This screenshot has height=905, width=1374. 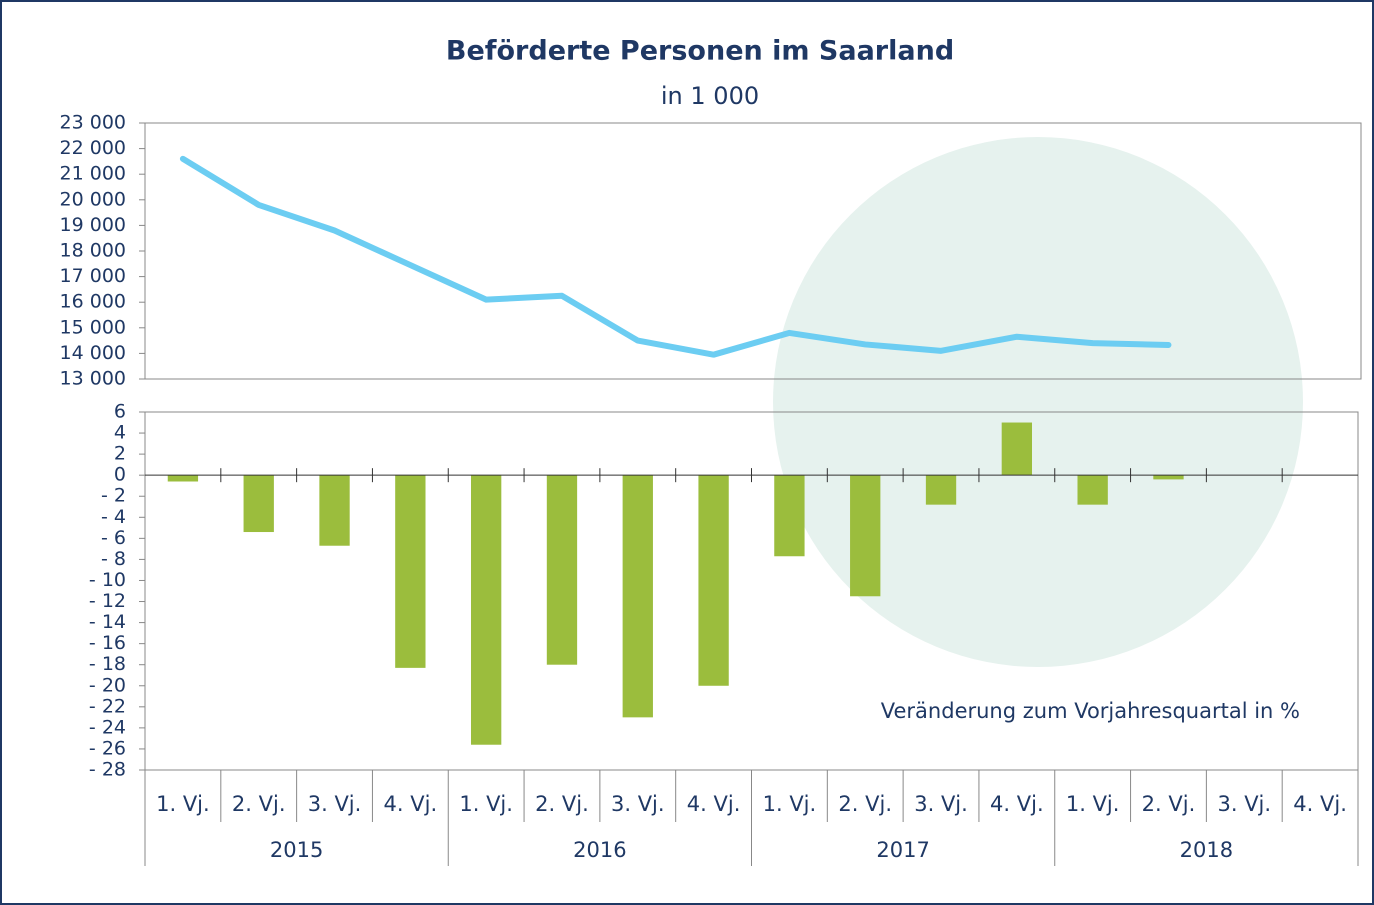 What do you see at coordinates (107, 685) in the screenshot?
I see `y-tick-label: - 20` at bounding box center [107, 685].